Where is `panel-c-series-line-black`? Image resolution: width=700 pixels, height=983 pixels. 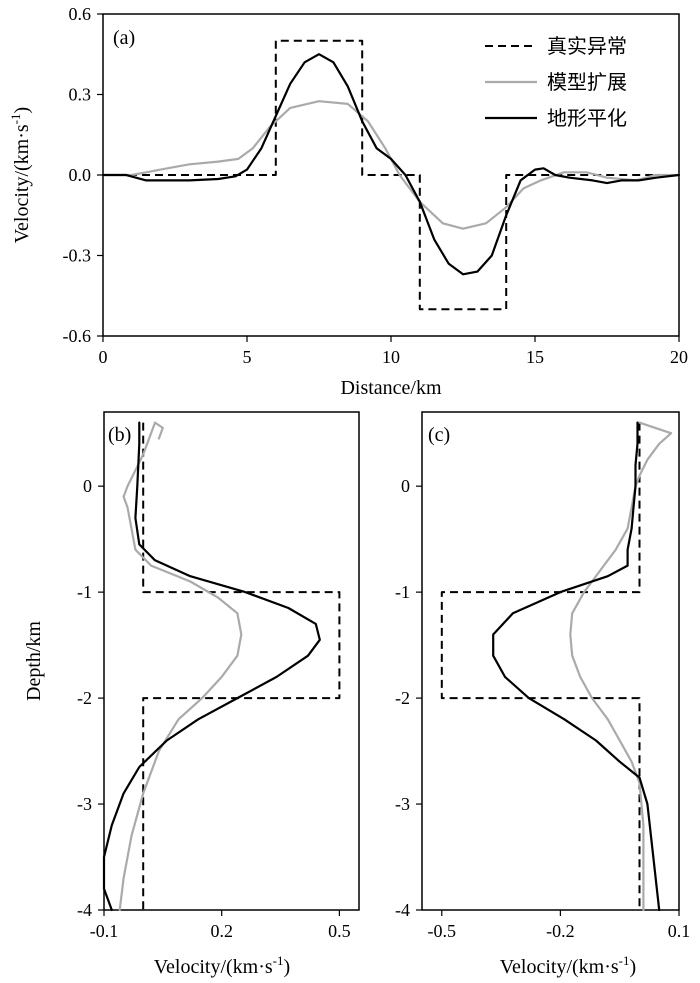 panel-c-series-line-black is located at coordinates (576, 666).